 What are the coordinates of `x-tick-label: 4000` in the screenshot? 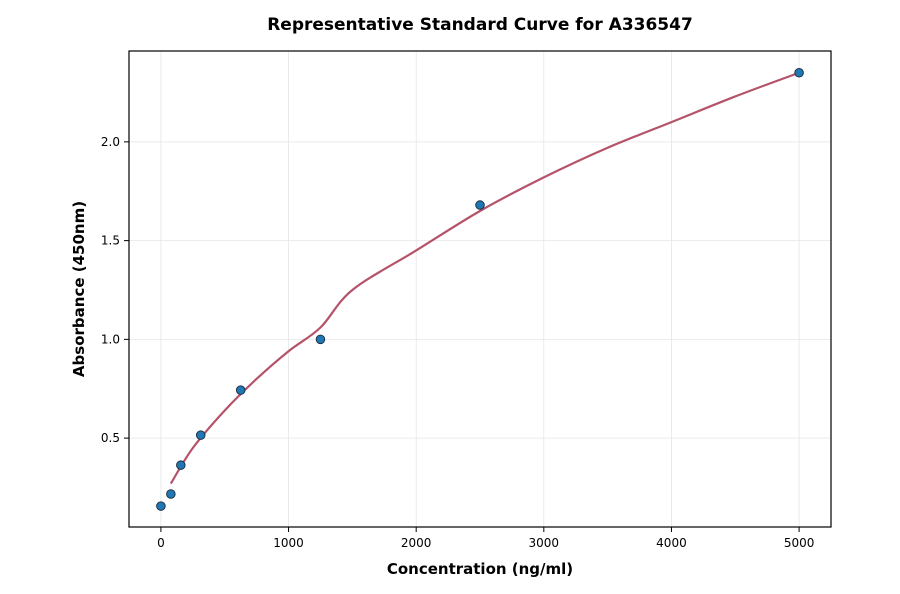 It's located at (671, 543).